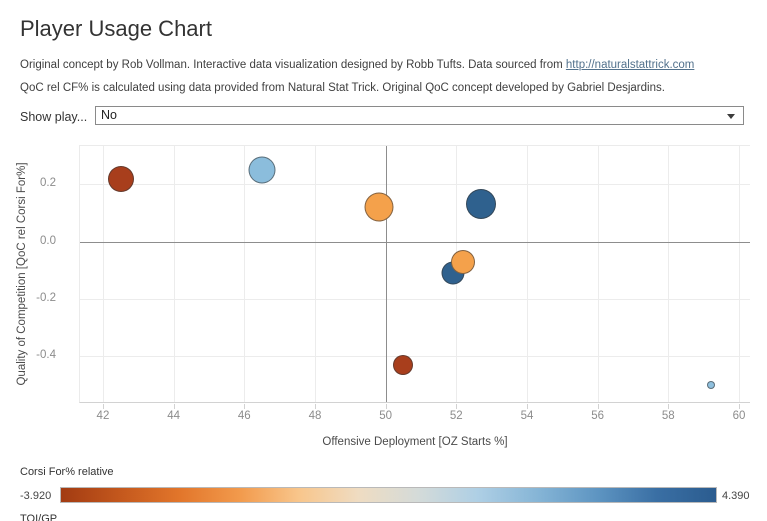 Image resolution: width=767 pixels, height=521 pixels. What do you see at coordinates (736, 496) in the screenshot?
I see `color-legend-max-label: 4.390` at bounding box center [736, 496].